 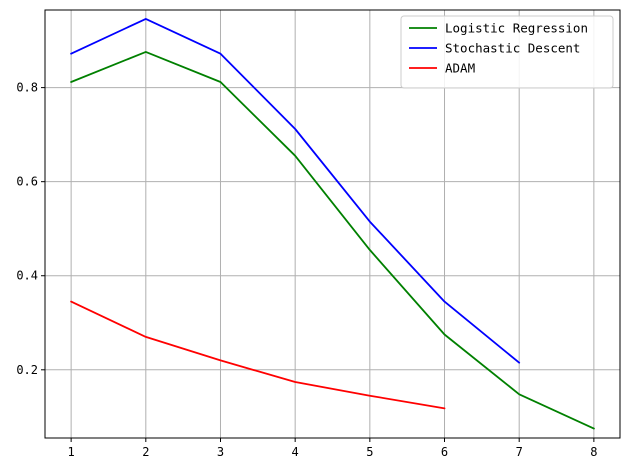 I want to click on x-tick-label: 8, so click(x=593, y=452).